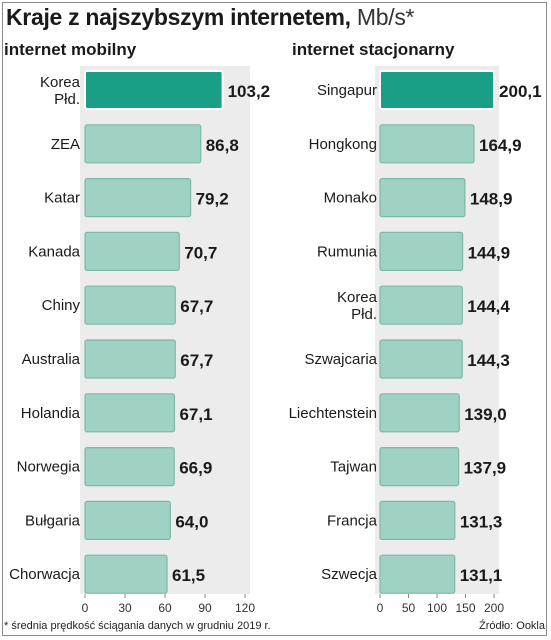 The width and height of the screenshot is (551, 640). Describe the element at coordinates (51, 413) in the screenshot. I see `category-label-mobile: Holandia` at that location.